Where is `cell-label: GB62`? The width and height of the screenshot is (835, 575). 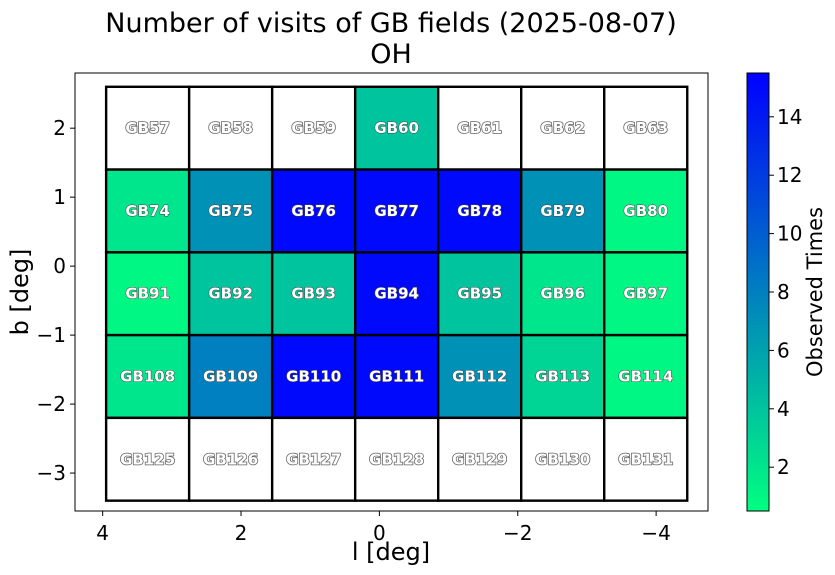 cell-label: GB62 is located at coordinates (562, 128).